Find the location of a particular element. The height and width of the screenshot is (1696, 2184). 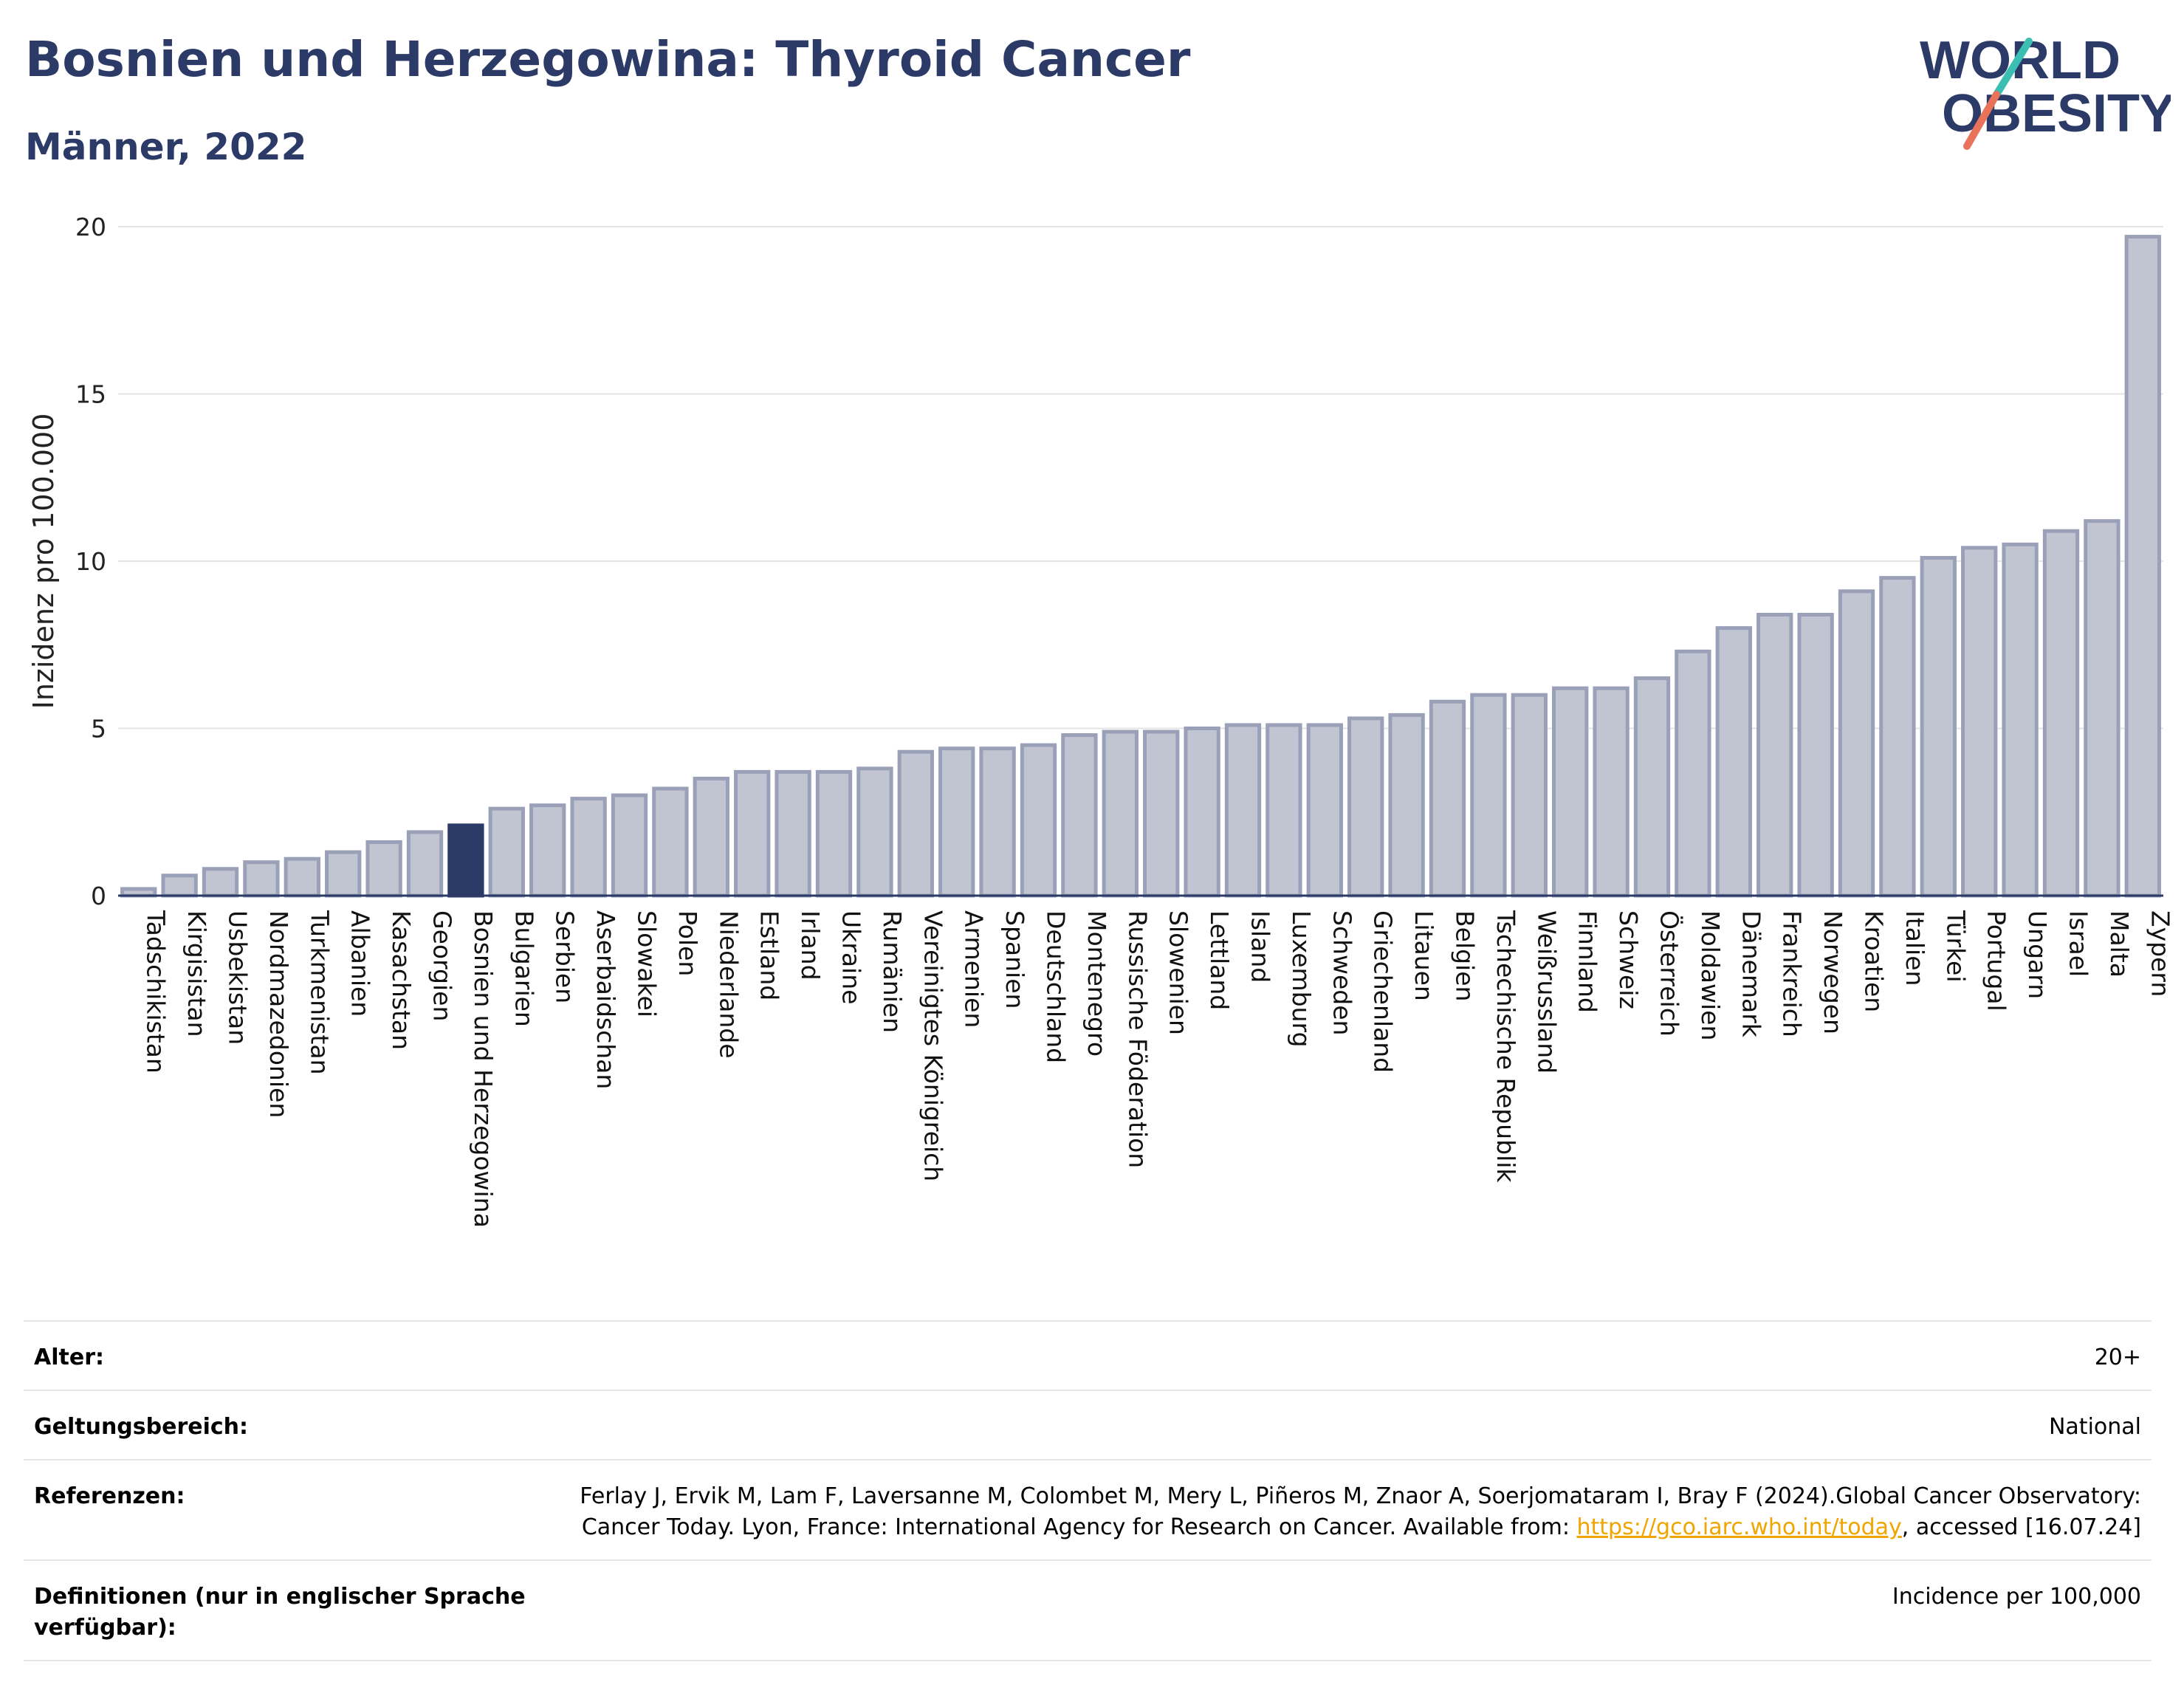

x-tick-label: Luxemburg is located at coordinates (1302, 978).